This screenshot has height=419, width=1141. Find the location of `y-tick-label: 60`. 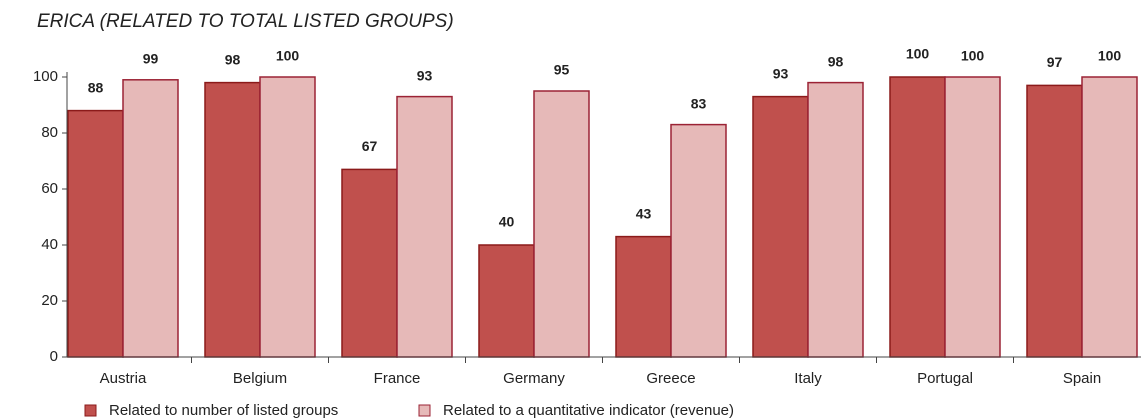

y-tick-label: 60 is located at coordinates (49, 188).